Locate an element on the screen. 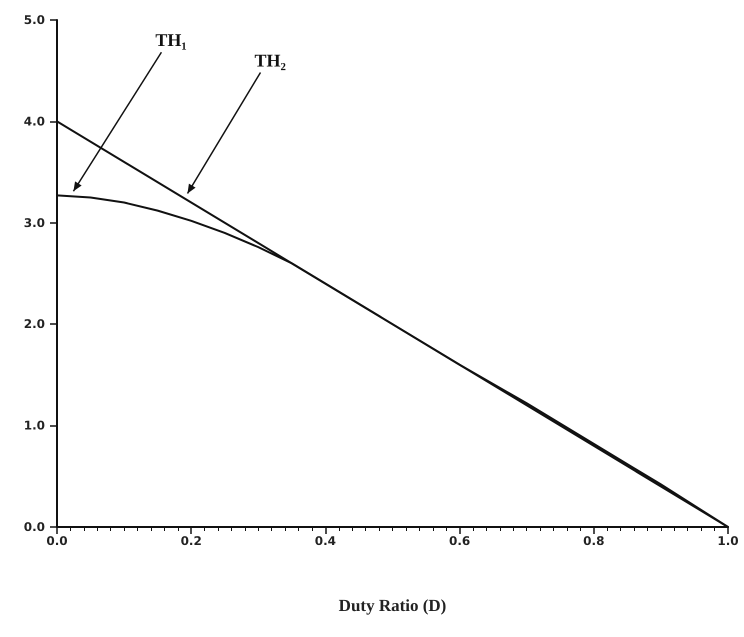 The image size is (744, 637). y-tick-label: 1.0 is located at coordinates (34, 425).